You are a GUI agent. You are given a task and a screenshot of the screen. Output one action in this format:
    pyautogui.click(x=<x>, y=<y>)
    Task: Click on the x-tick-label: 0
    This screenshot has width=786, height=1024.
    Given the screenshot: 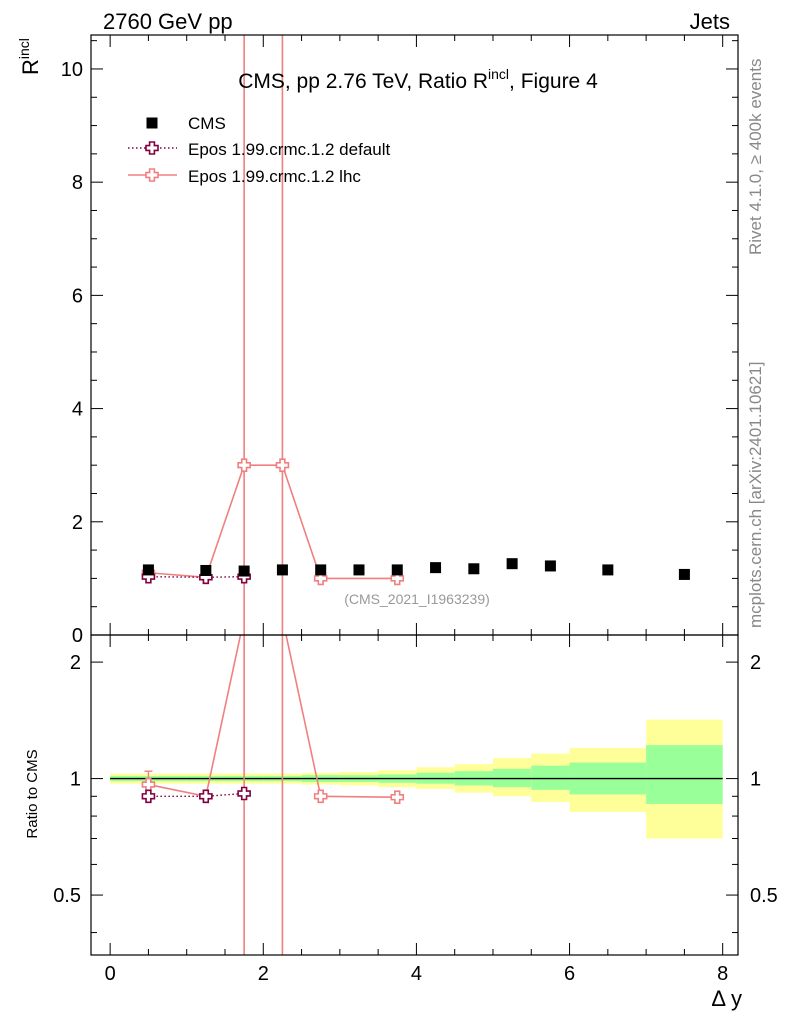 What is the action you would take?
    pyautogui.click(x=110, y=974)
    